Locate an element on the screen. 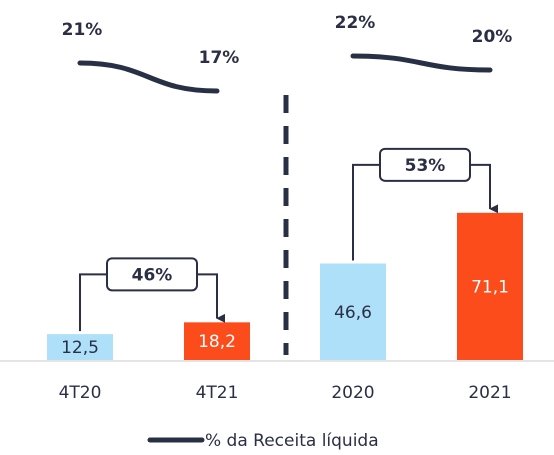 The width and height of the screenshot is (554, 455). growth-label: 46% is located at coordinates (152, 275).